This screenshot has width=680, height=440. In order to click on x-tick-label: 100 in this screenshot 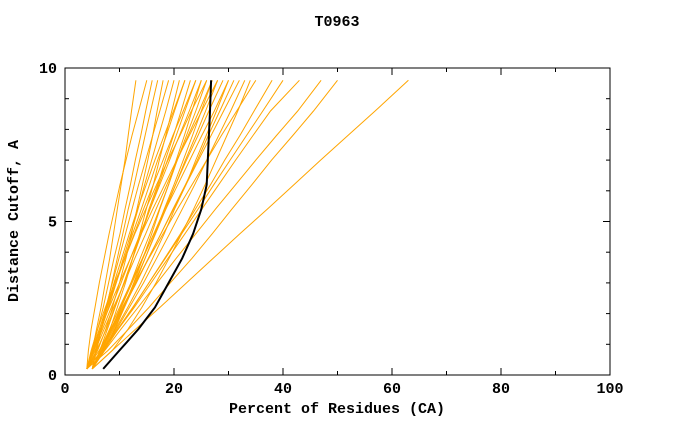, I will do `click(609, 389)`.